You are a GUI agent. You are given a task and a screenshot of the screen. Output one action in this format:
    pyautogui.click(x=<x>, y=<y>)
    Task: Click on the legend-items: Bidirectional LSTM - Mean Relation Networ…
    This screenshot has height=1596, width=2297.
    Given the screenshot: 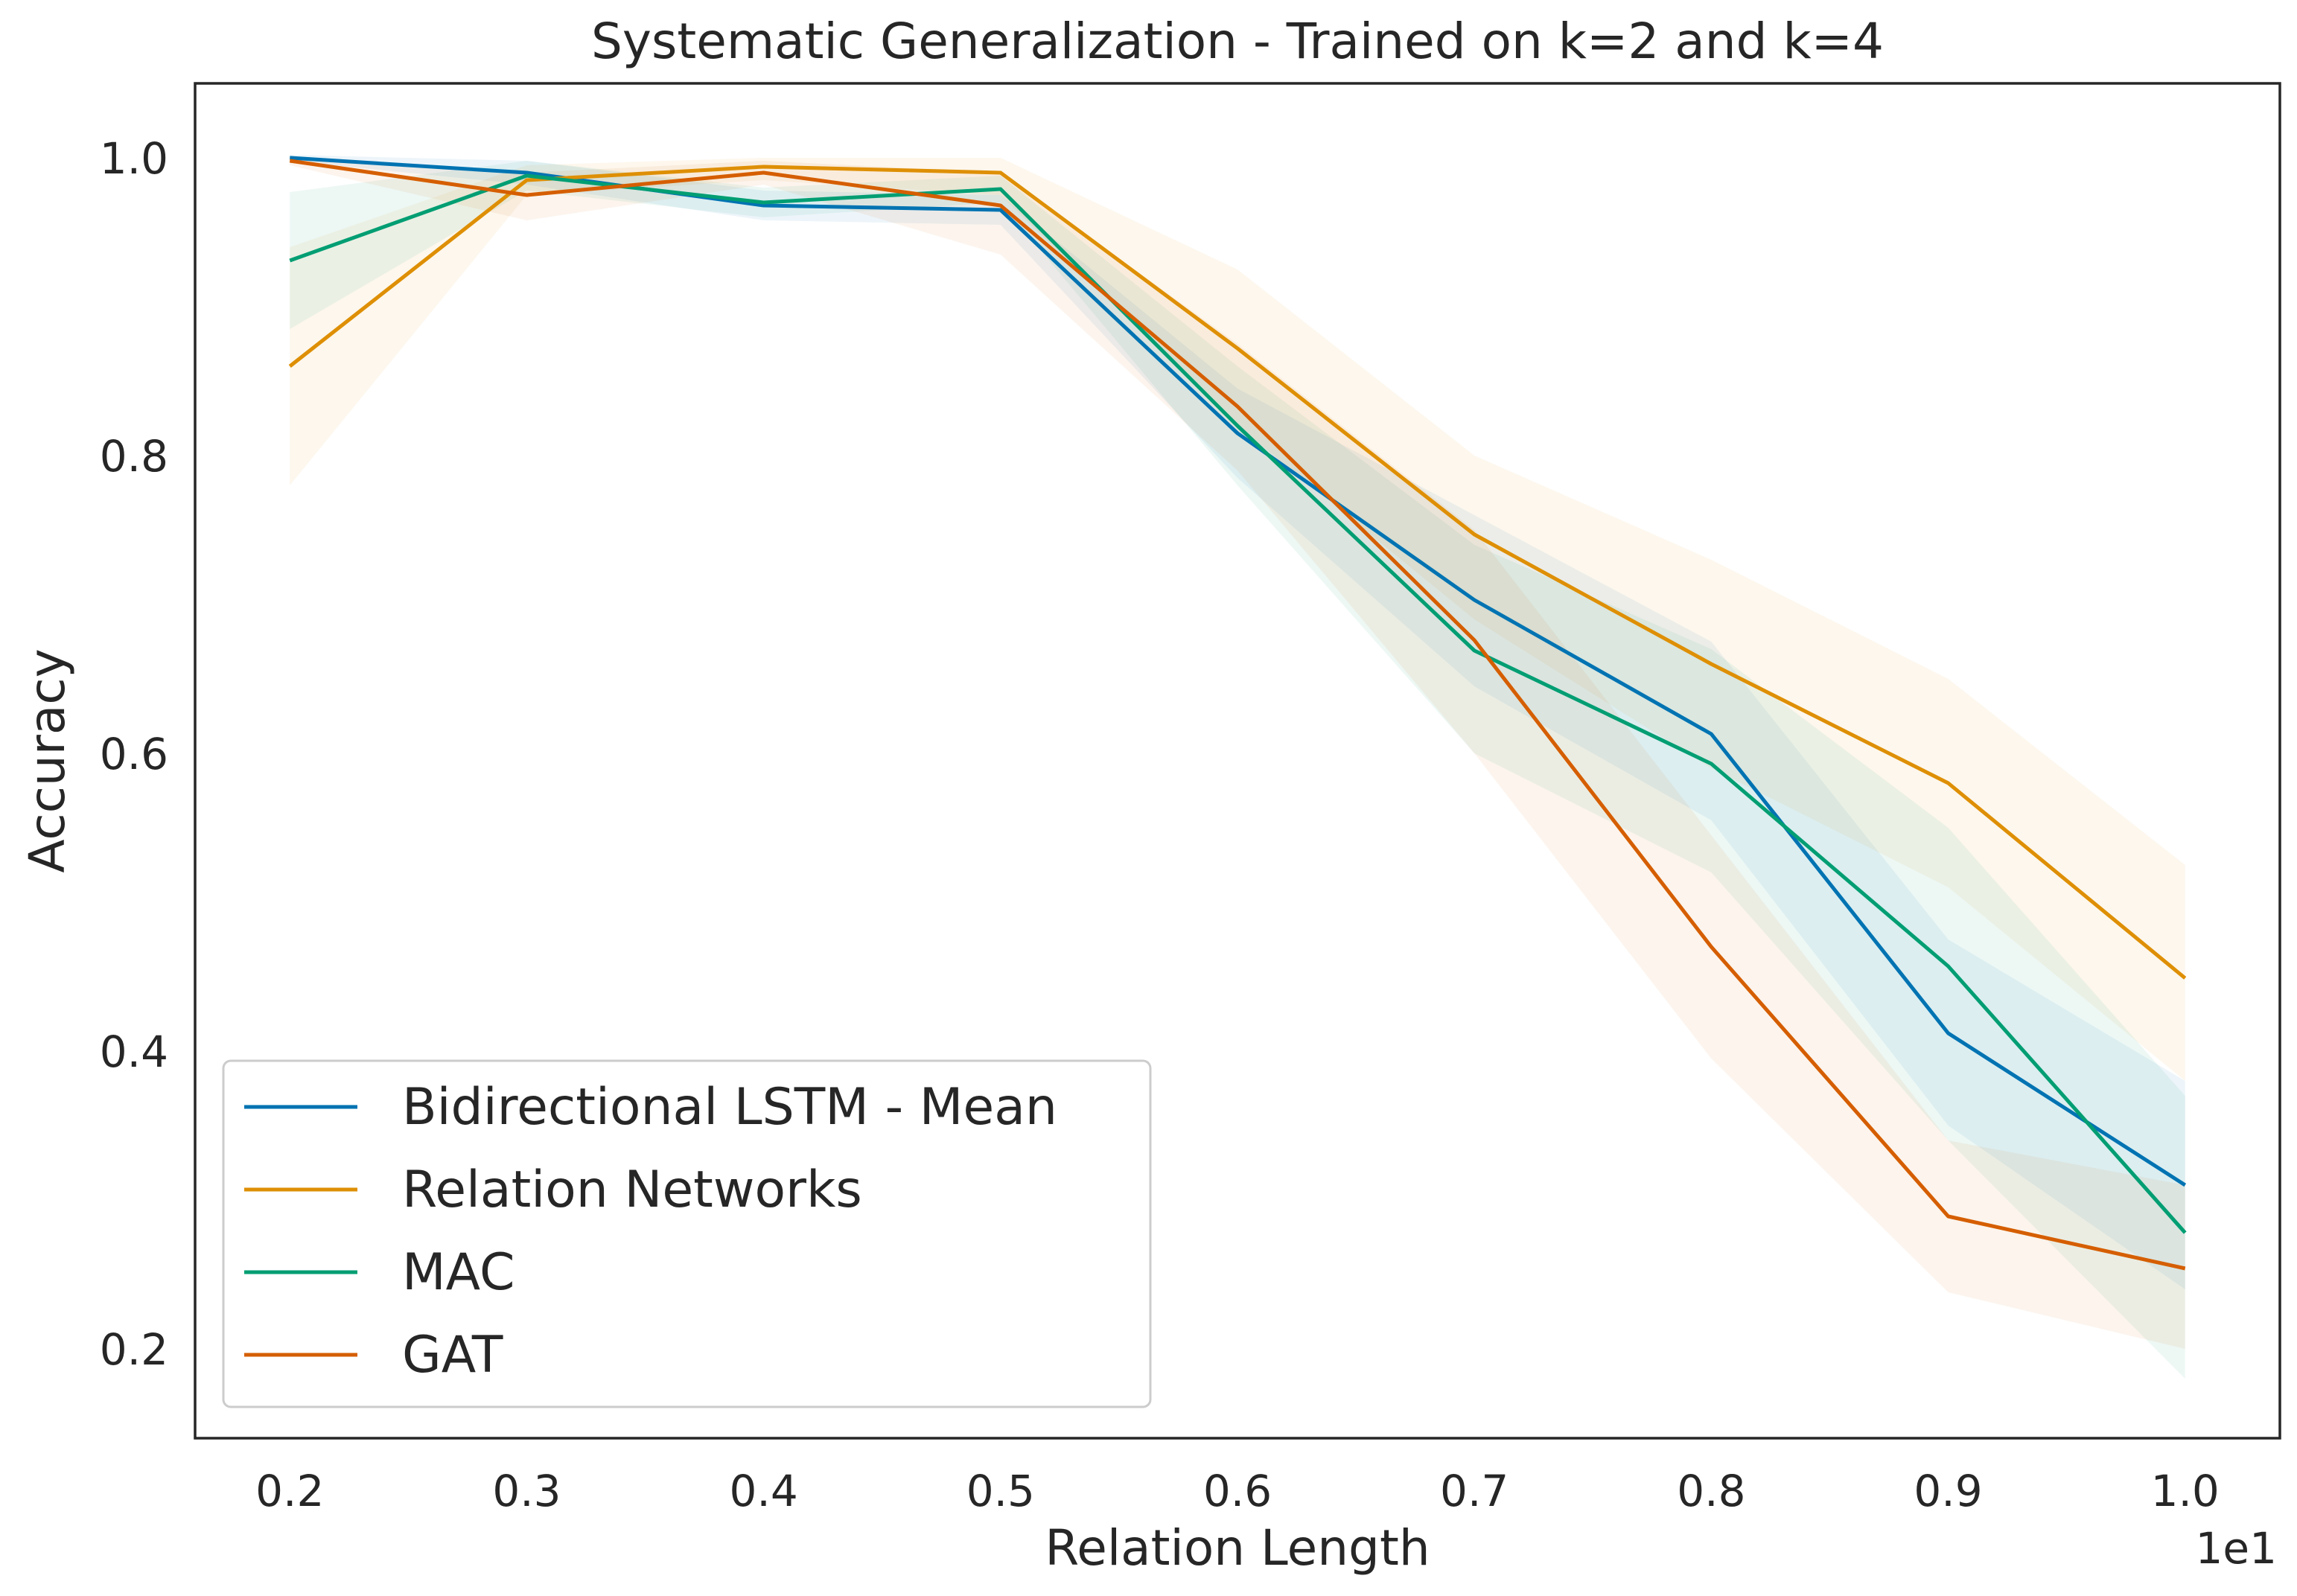 What is the action you would take?
    pyautogui.click(x=650, y=1231)
    